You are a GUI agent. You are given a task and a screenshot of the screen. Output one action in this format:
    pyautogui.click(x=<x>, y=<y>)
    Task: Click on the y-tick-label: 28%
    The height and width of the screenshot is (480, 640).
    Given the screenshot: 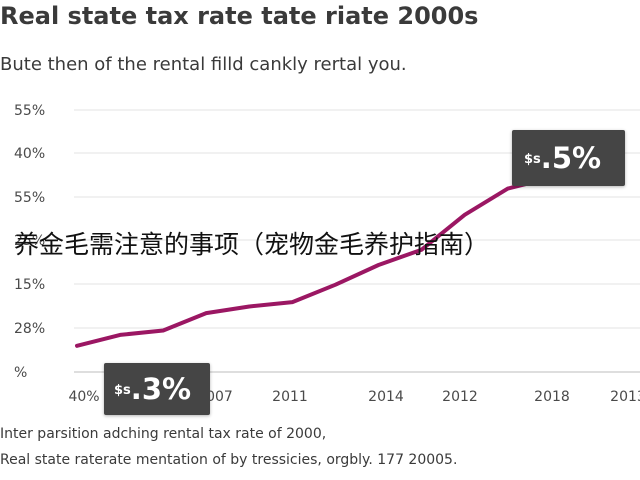 What is the action you would take?
    pyautogui.click(x=29, y=329)
    